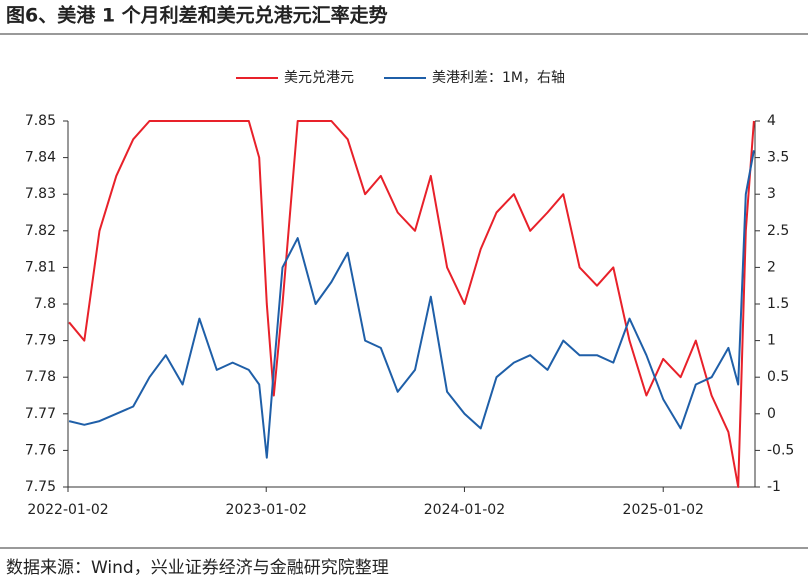 The height and width of the screenshot is (586, 808). I want to click on chart-title: 图6、美港 1 个月利差和美元兑港元汇率走势, so click(197, 15).